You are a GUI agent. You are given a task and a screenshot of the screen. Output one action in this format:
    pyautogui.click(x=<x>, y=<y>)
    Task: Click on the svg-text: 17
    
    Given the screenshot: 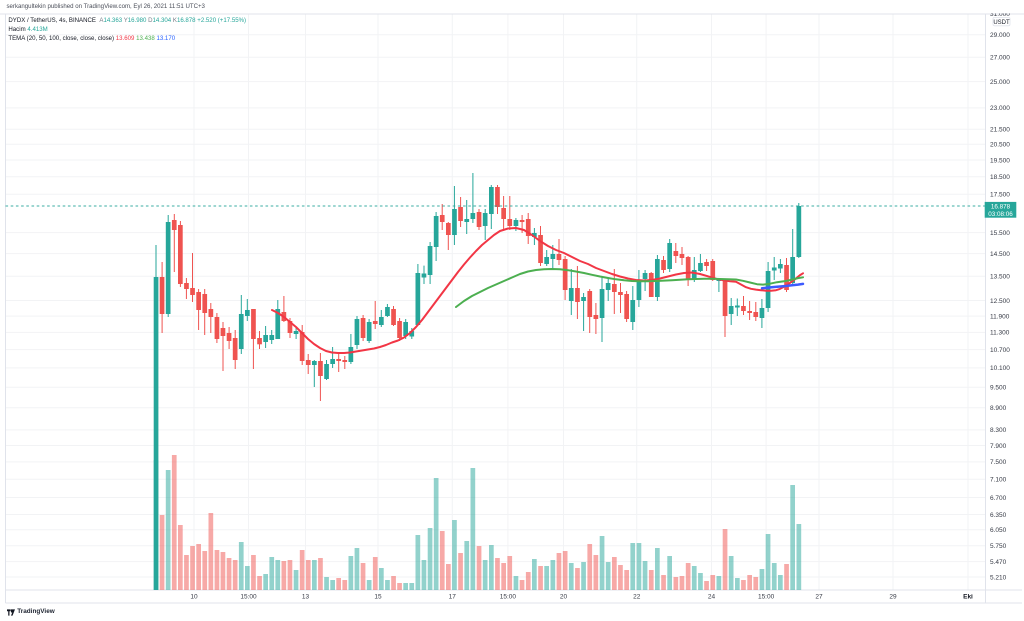 What is the action you would take?
    pyautogui.click(x=453, y=597)
    